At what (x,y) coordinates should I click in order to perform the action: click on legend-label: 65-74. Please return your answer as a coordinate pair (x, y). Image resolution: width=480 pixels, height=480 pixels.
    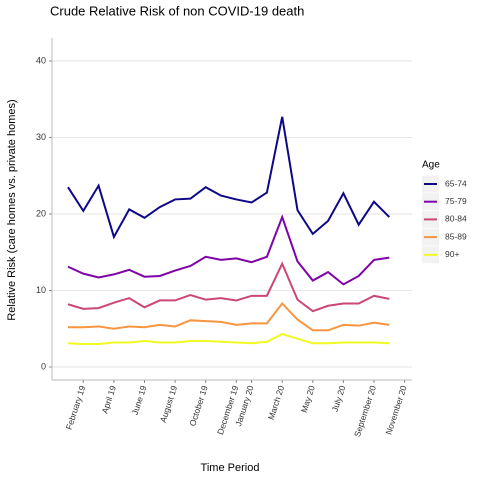
    Looking at the image, I should click on (456, 183).